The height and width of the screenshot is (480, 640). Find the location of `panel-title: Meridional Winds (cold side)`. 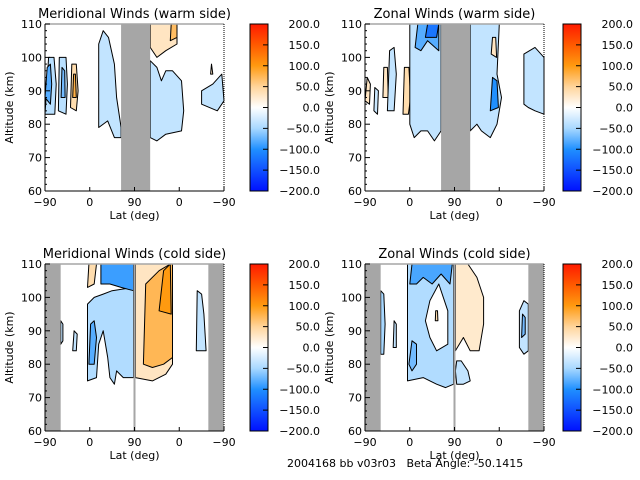

panel-title: Meridional Winds (cold side) is located at coordinates (134, 254).